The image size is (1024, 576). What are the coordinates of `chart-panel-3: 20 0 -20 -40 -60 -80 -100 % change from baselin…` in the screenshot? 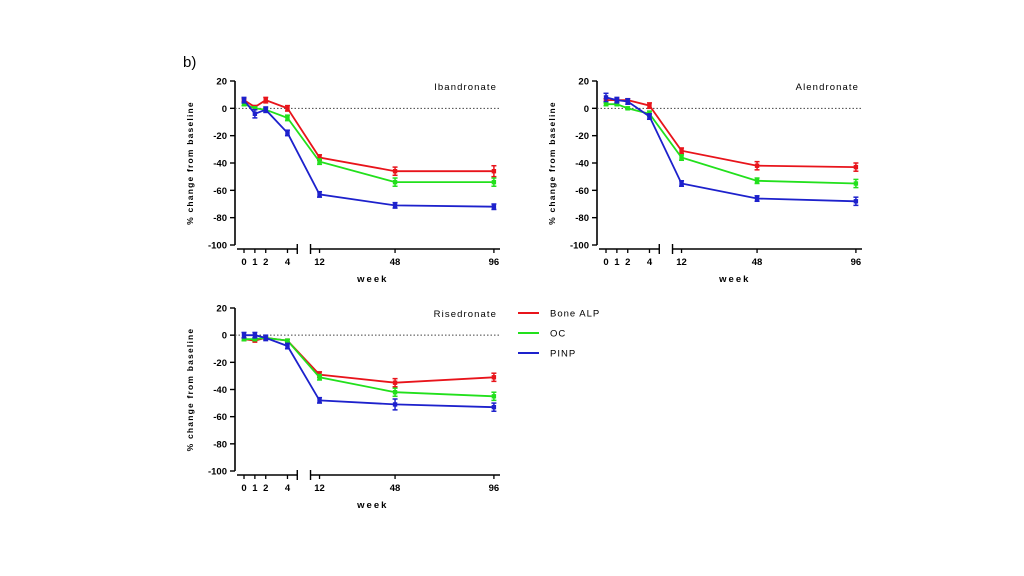 It's located at (342, 407).